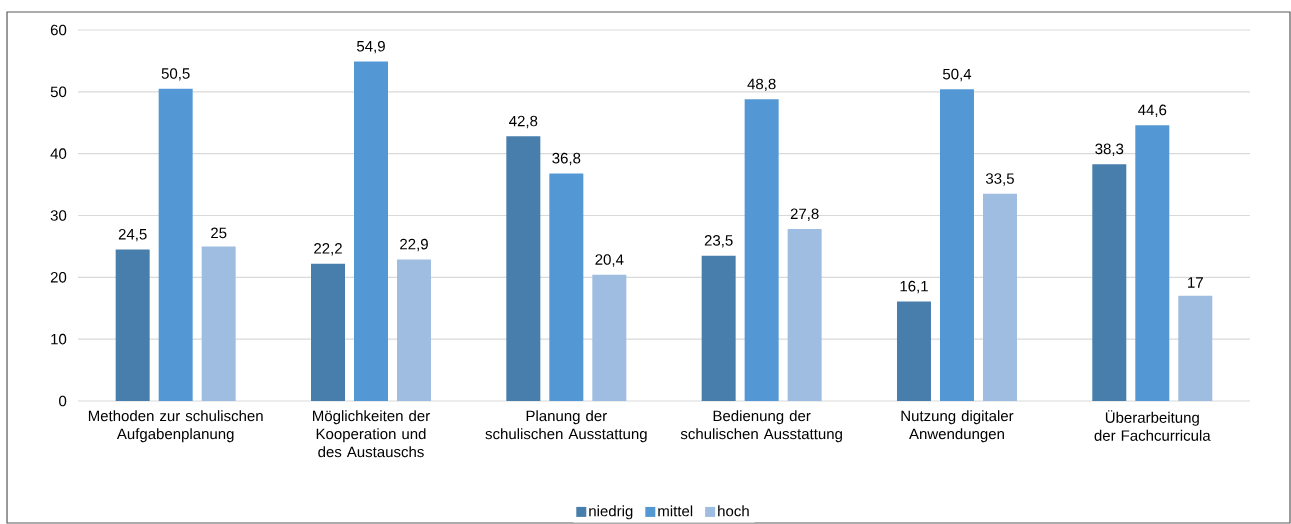 The height and width of the screenshot is (524, 1291). What do you see at coordinates (132, 235) in the screenshot?
I see `data-label: 24,5` at bounding box center [132, 235].